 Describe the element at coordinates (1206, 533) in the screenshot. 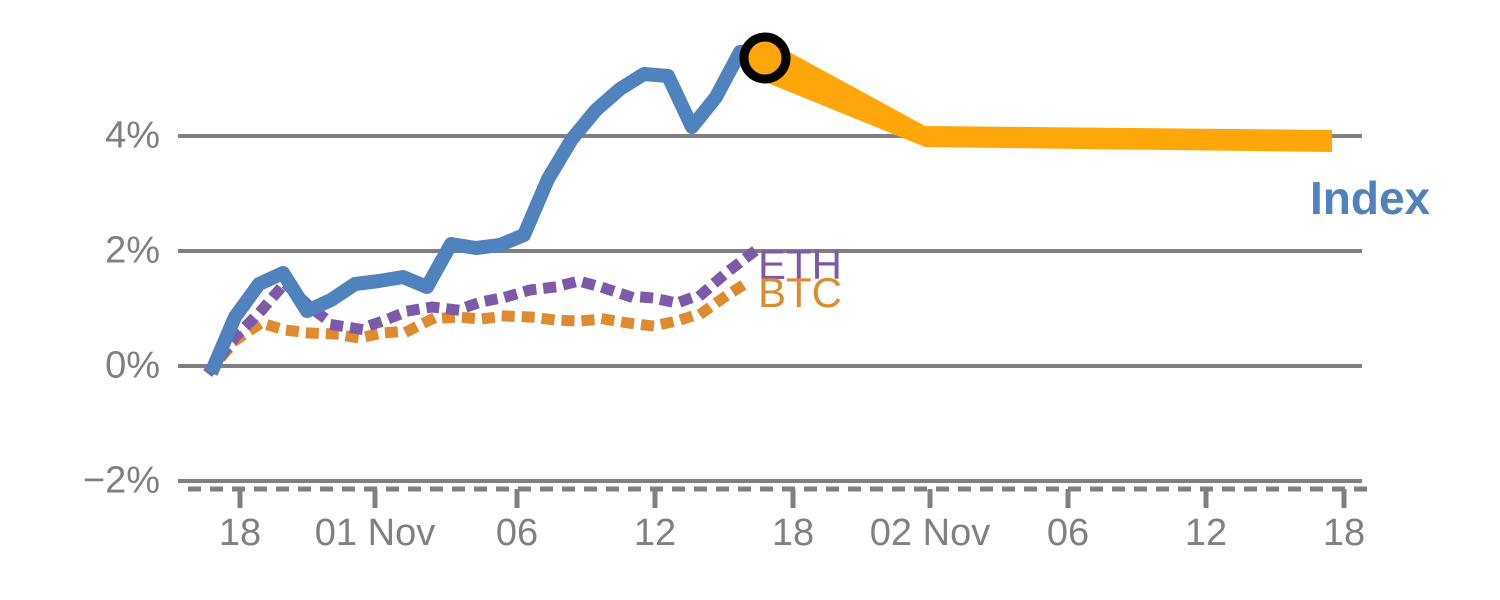

I see `x-tick-label-7: 12` at that location.